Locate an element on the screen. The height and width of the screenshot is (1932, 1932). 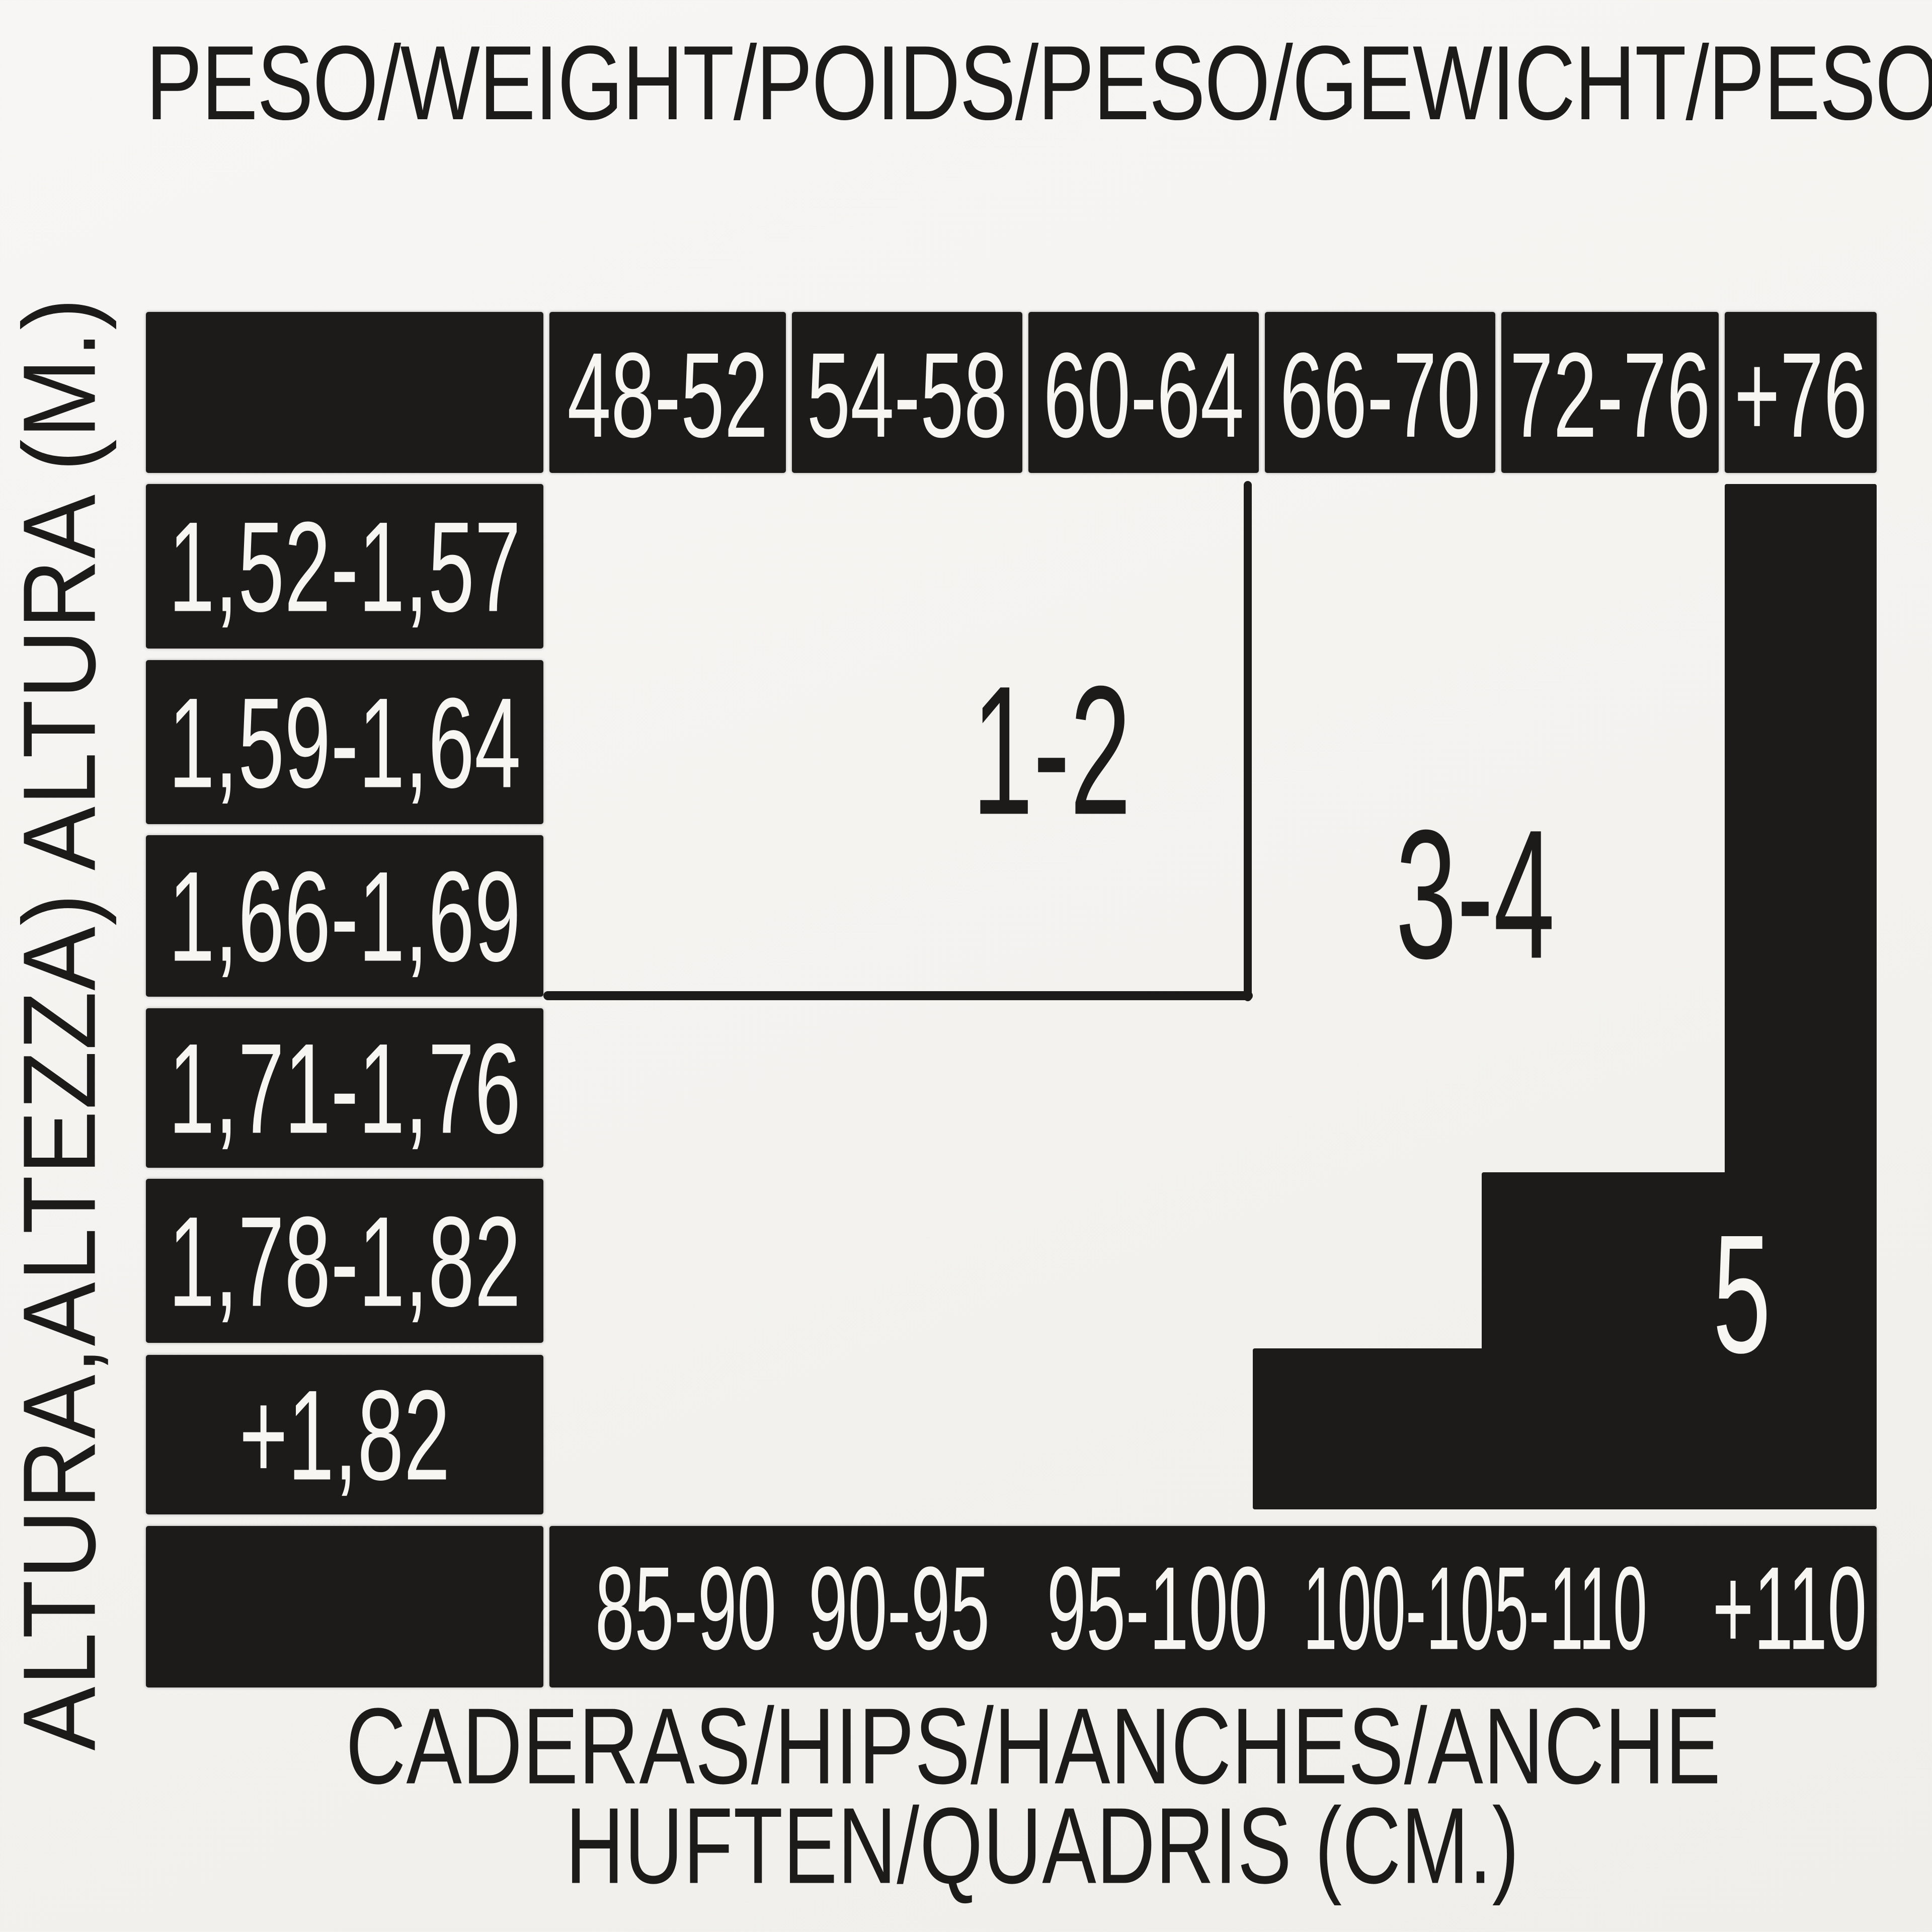
weight-col-header-6: +76 is located at coordinates (1801, 395).